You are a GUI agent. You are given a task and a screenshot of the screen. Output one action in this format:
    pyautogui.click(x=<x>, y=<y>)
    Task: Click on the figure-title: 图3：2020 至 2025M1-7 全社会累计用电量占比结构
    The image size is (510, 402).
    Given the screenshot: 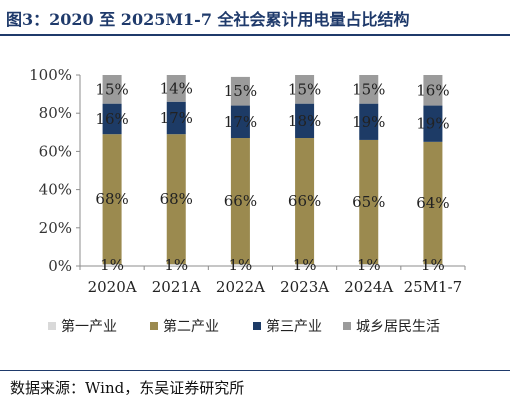 What is the action you would take?
    pyautogui.click(x=208, y=19)
    